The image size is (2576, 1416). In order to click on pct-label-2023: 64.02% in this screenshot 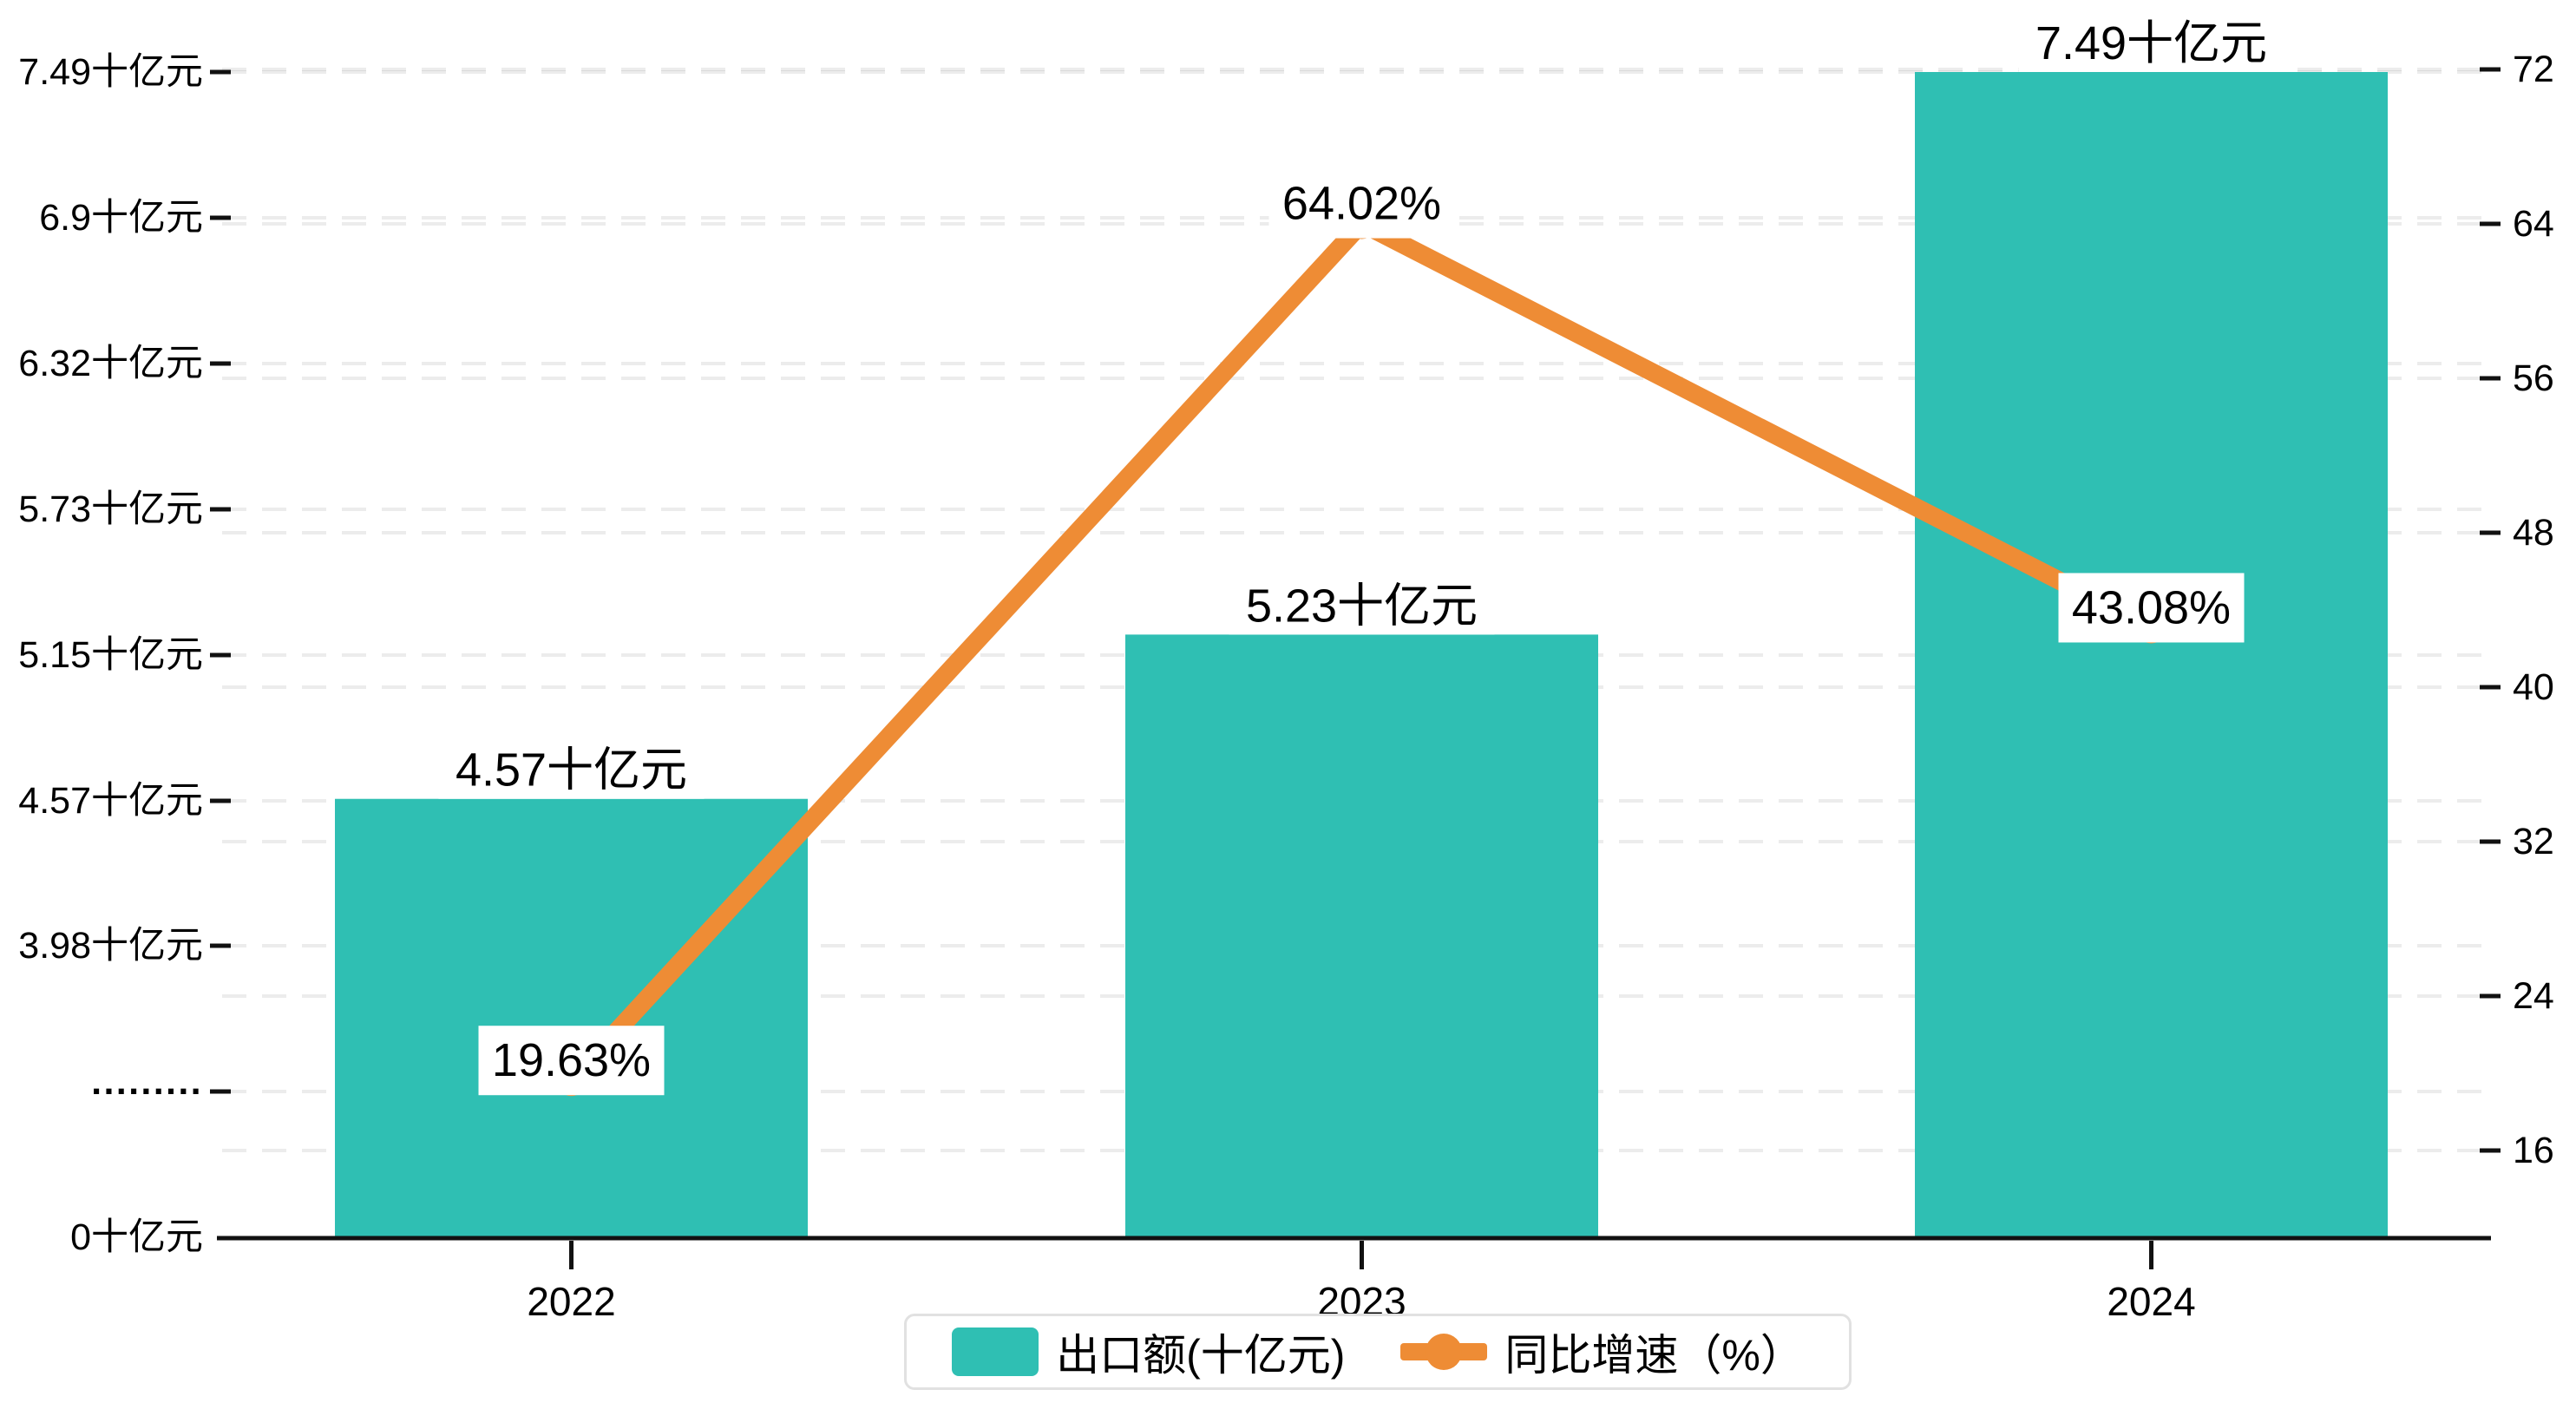, I will do `click(1361, 204)`.